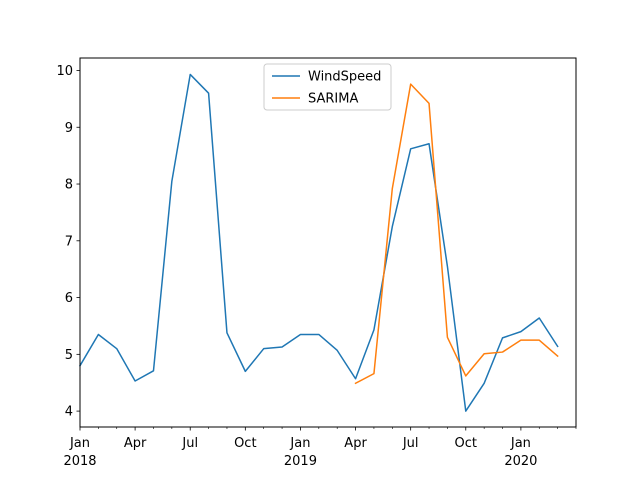 Image resolution: width=640 pixels, height=480 pixels. What do you see at coordinates (344, 77) in the screenshot?
I see `legend-label-windspeed: WindSpeed` at bounding box center [344, 77].